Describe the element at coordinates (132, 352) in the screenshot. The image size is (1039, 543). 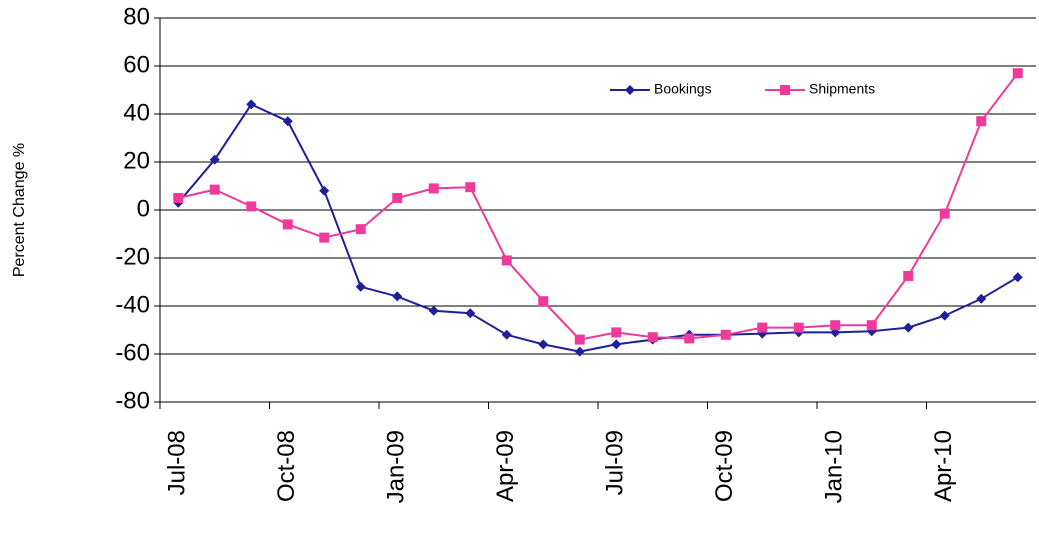
I see `y-tick-label: -60` at that location.